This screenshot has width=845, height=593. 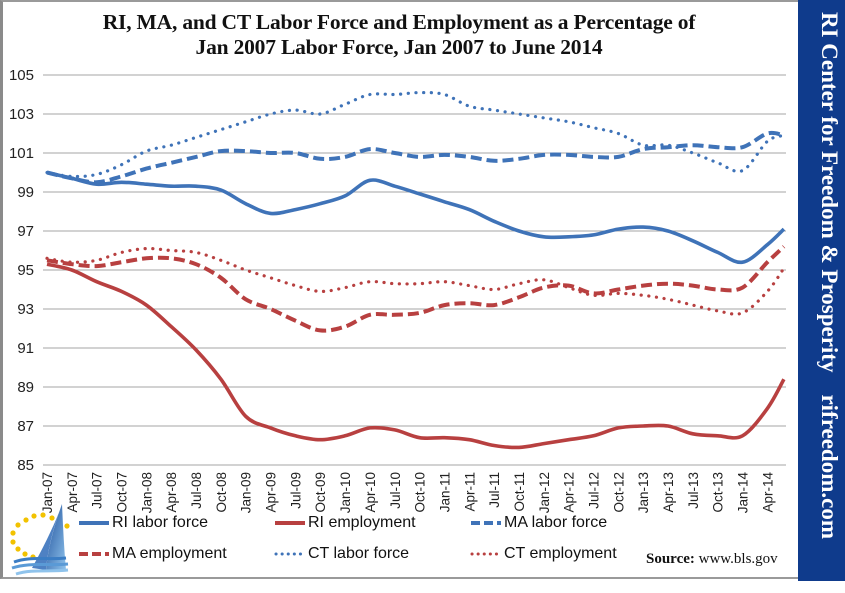 I want to click on sidebar-website: rifreedom.com, so click(x=829, y=466).